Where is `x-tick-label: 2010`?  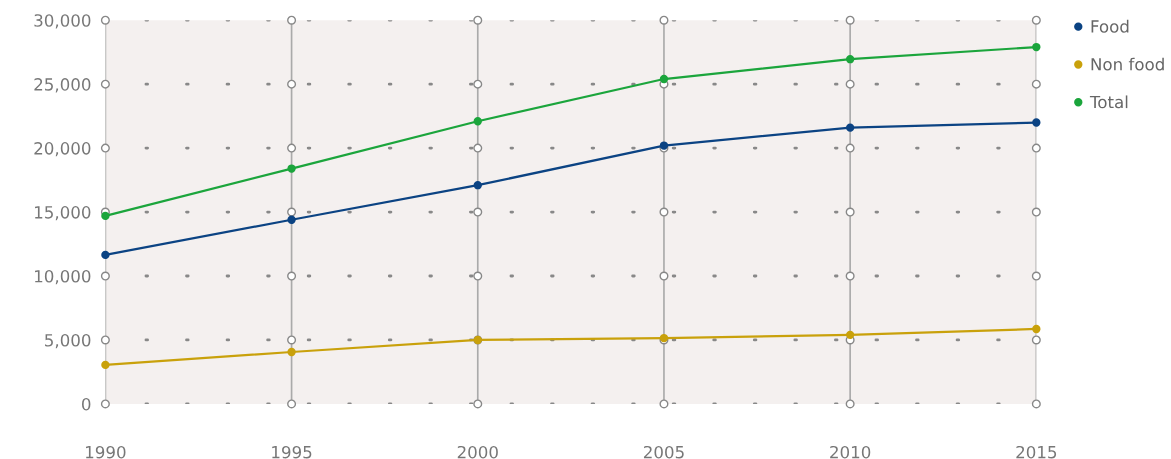 x-tick-label: 2010 is located at coordinates (850, 452).